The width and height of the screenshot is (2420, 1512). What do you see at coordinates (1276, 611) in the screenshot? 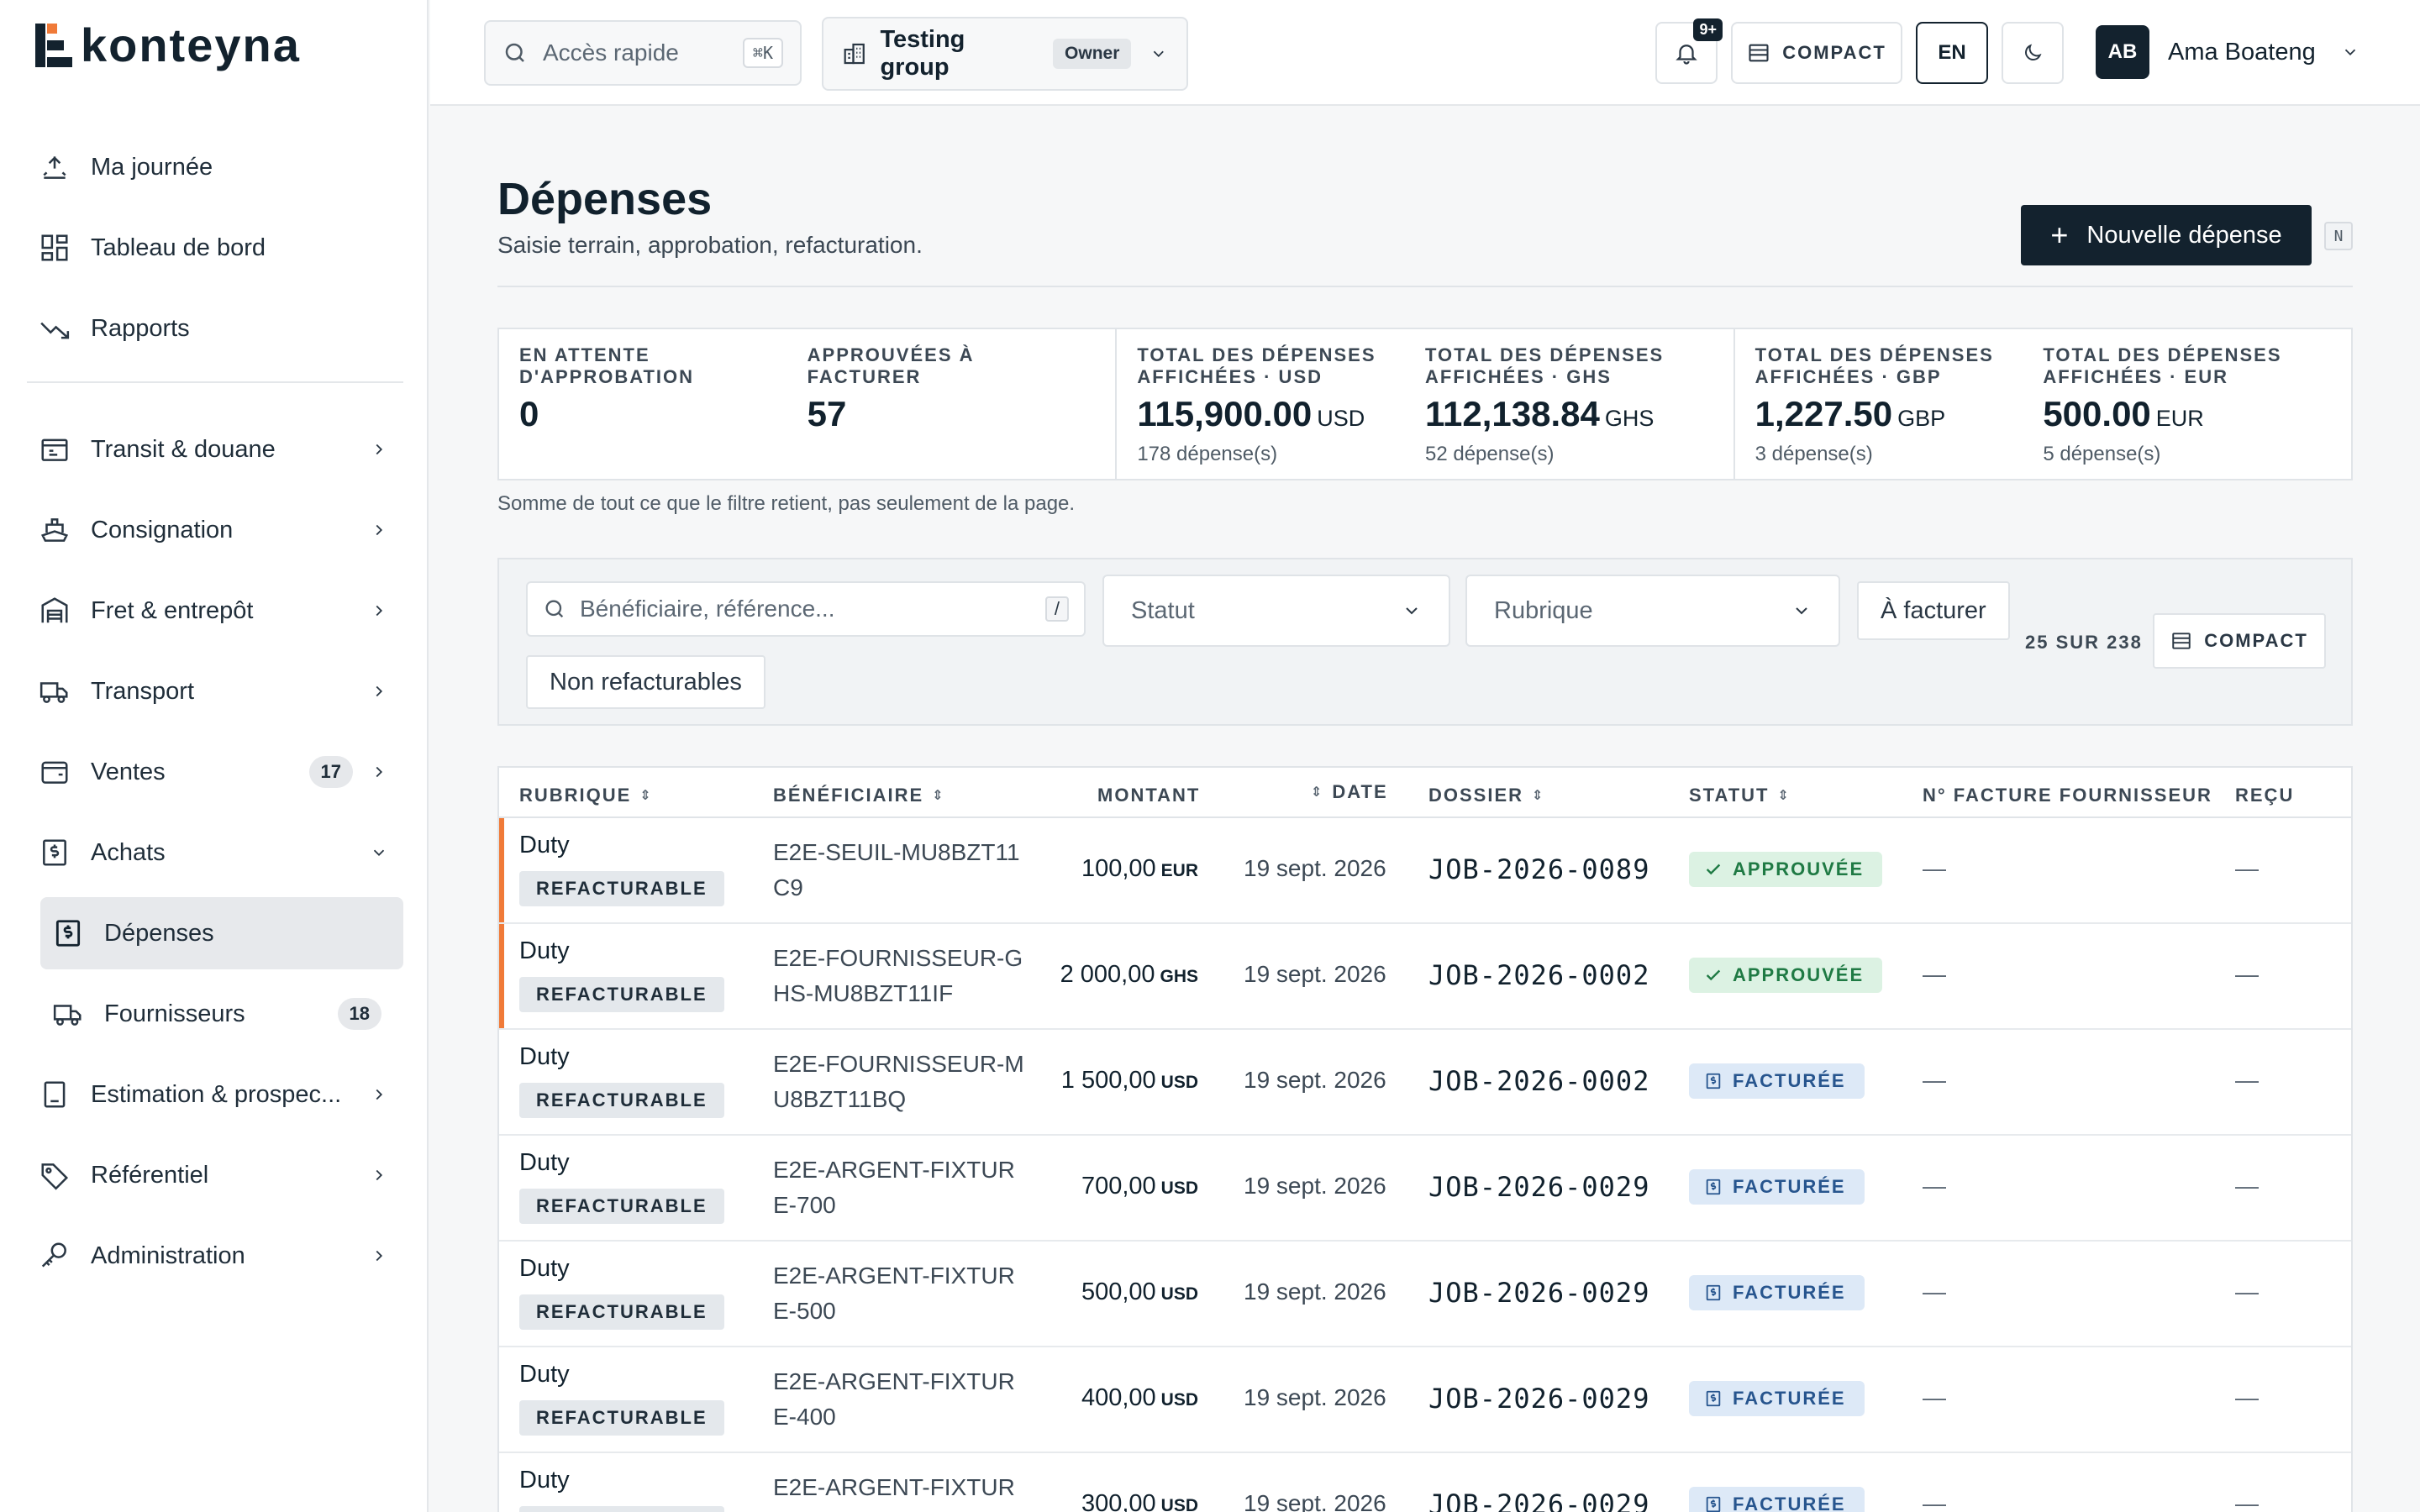
I see `status-select: Statut` at bounding box center [1276, 611].